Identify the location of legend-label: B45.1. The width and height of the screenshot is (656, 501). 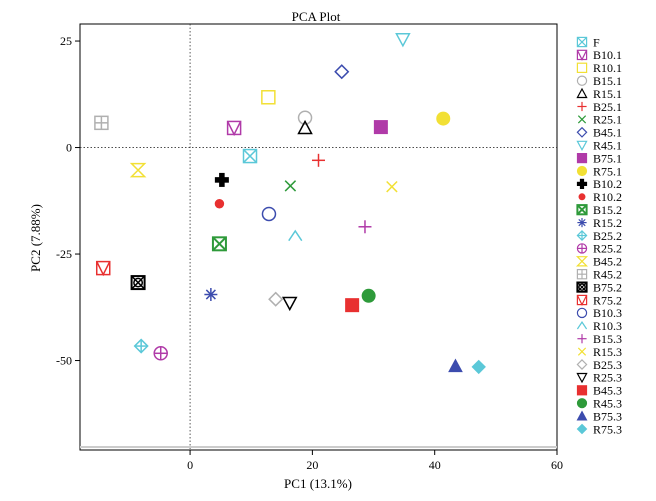
(607, 133).